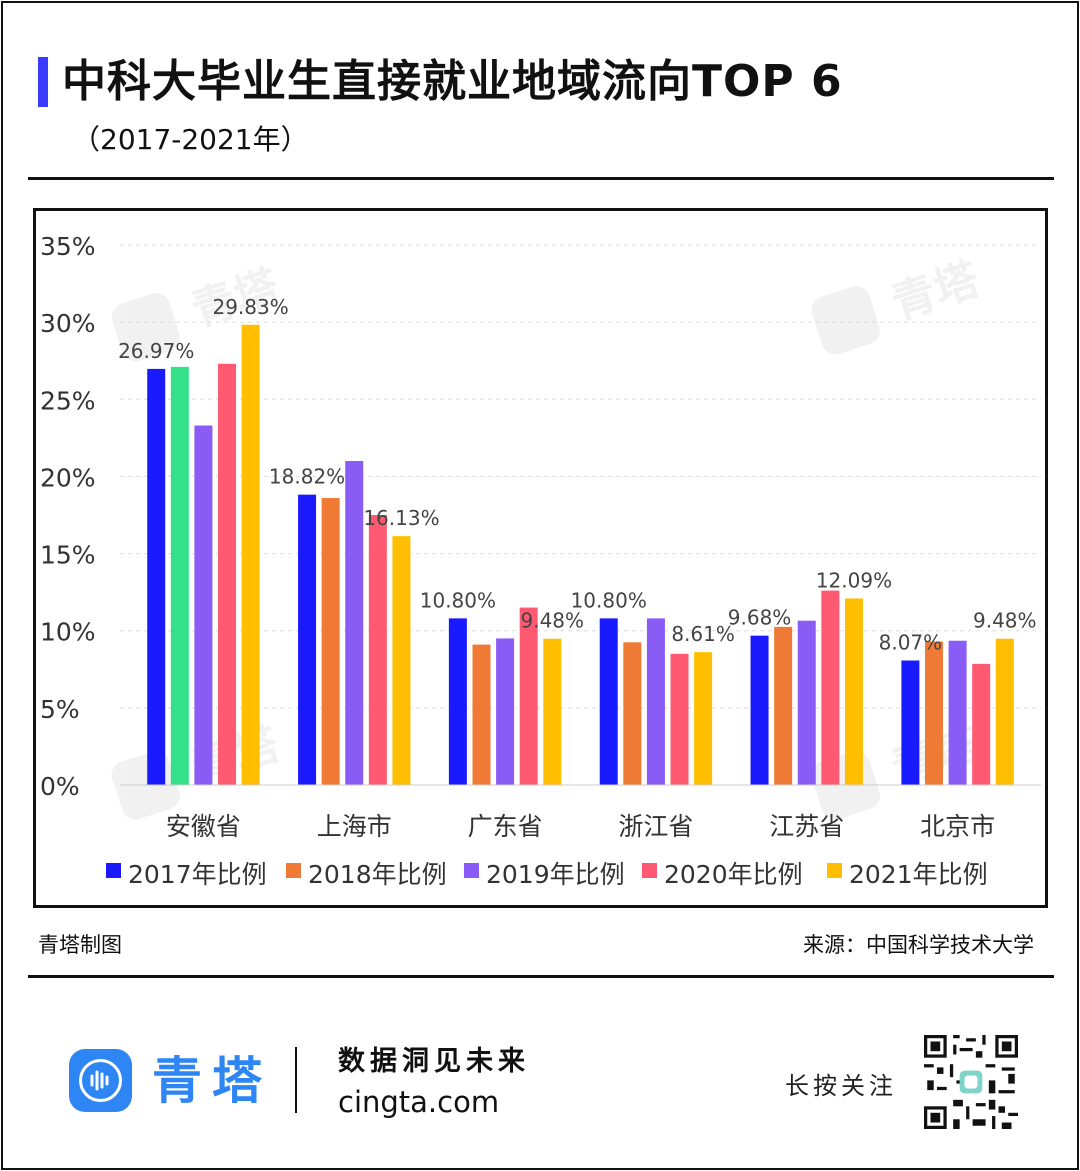  What do you see at coordinates (911, 642) in the screenshot?
I see `data-label: 8.07%` at bounding box center [911, 642].